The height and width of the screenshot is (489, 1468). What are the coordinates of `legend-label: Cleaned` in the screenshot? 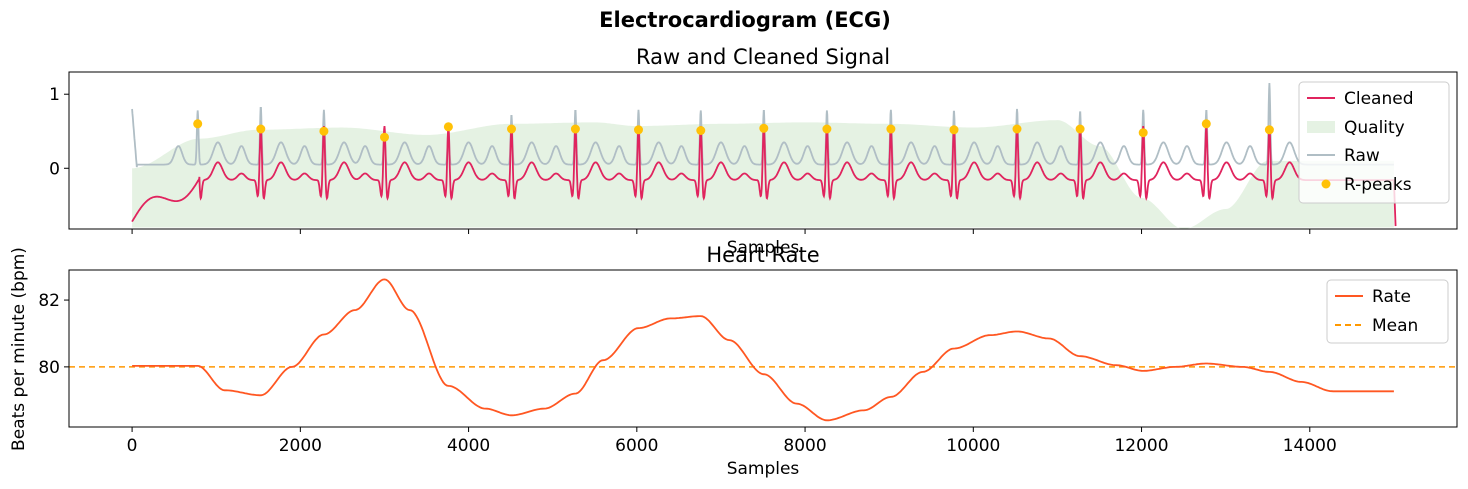 It's located at (1379, 99).